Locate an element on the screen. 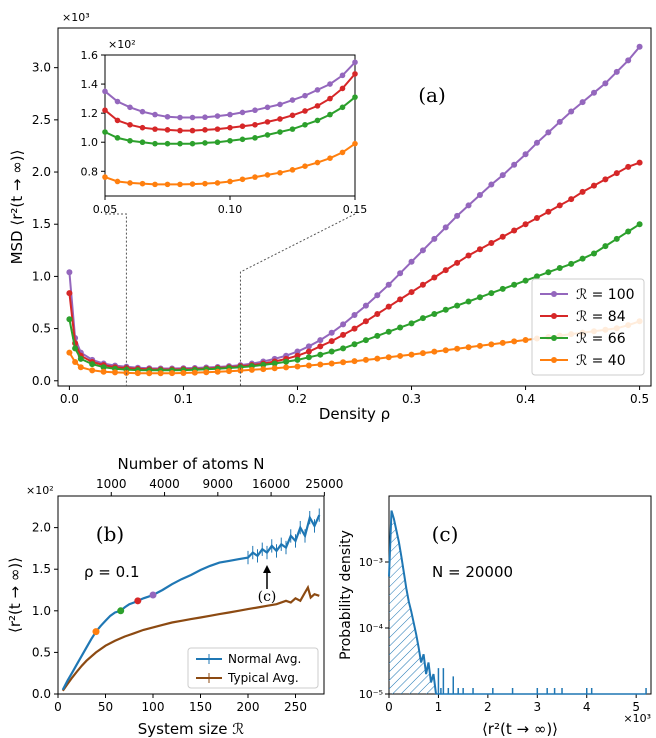  panel-a-xtick-label: 0.1 is located at coordinates (183, 399).